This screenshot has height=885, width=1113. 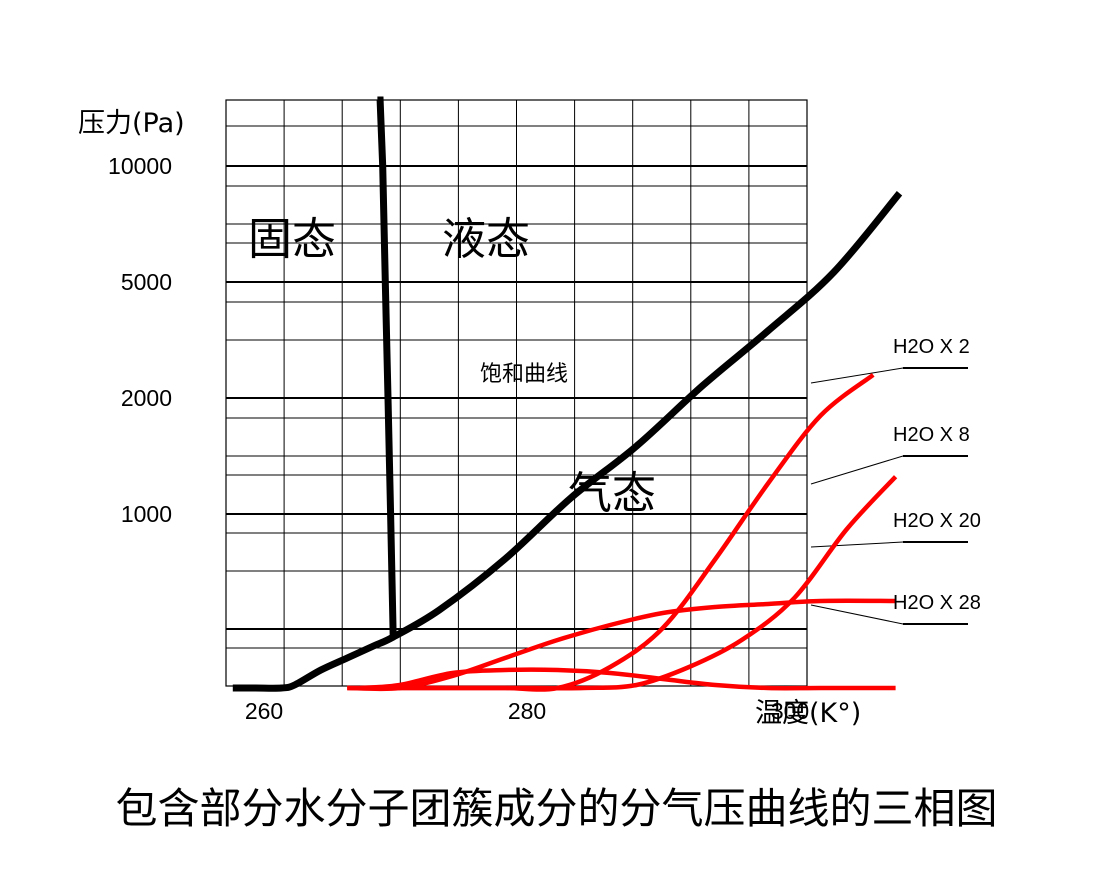 What do you see at coordinates (264, 711) in the screenshot?
I see `x-tick-label: 260` at bounding box center [264, 711].